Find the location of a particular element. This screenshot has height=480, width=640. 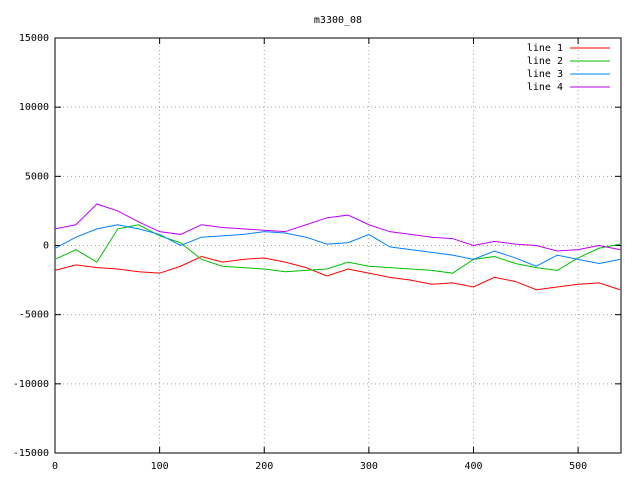

y-tick-label: 15000 is located at coordinates (34, 38).